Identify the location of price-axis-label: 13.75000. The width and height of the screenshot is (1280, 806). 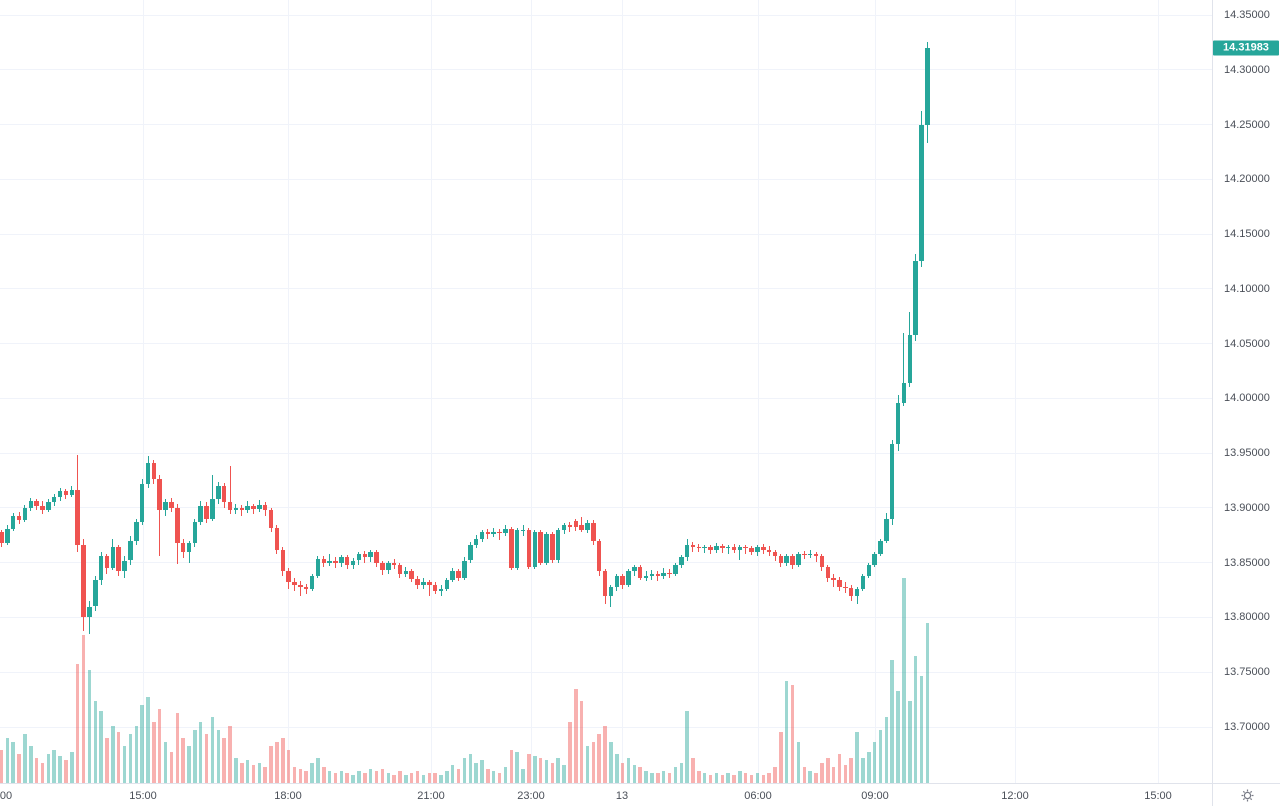
(1247, 672).